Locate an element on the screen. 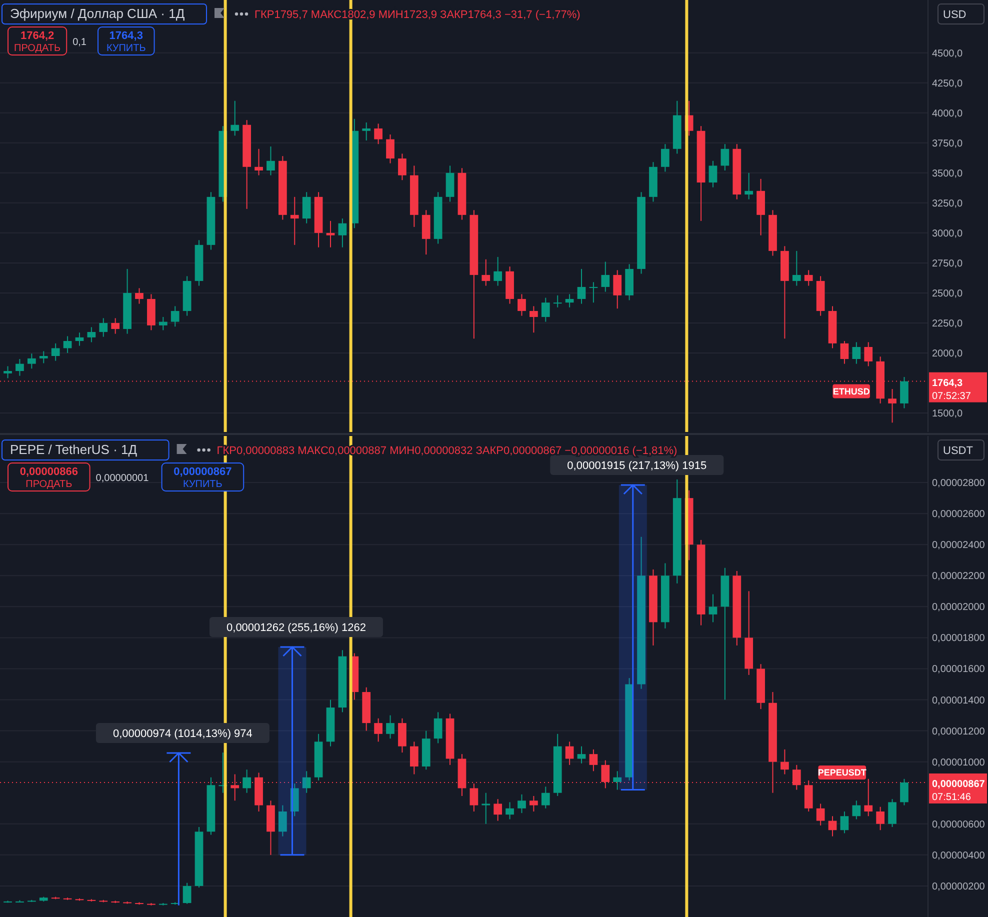  y-tick-label: 3500,0 is located at coordinates (948, 174).